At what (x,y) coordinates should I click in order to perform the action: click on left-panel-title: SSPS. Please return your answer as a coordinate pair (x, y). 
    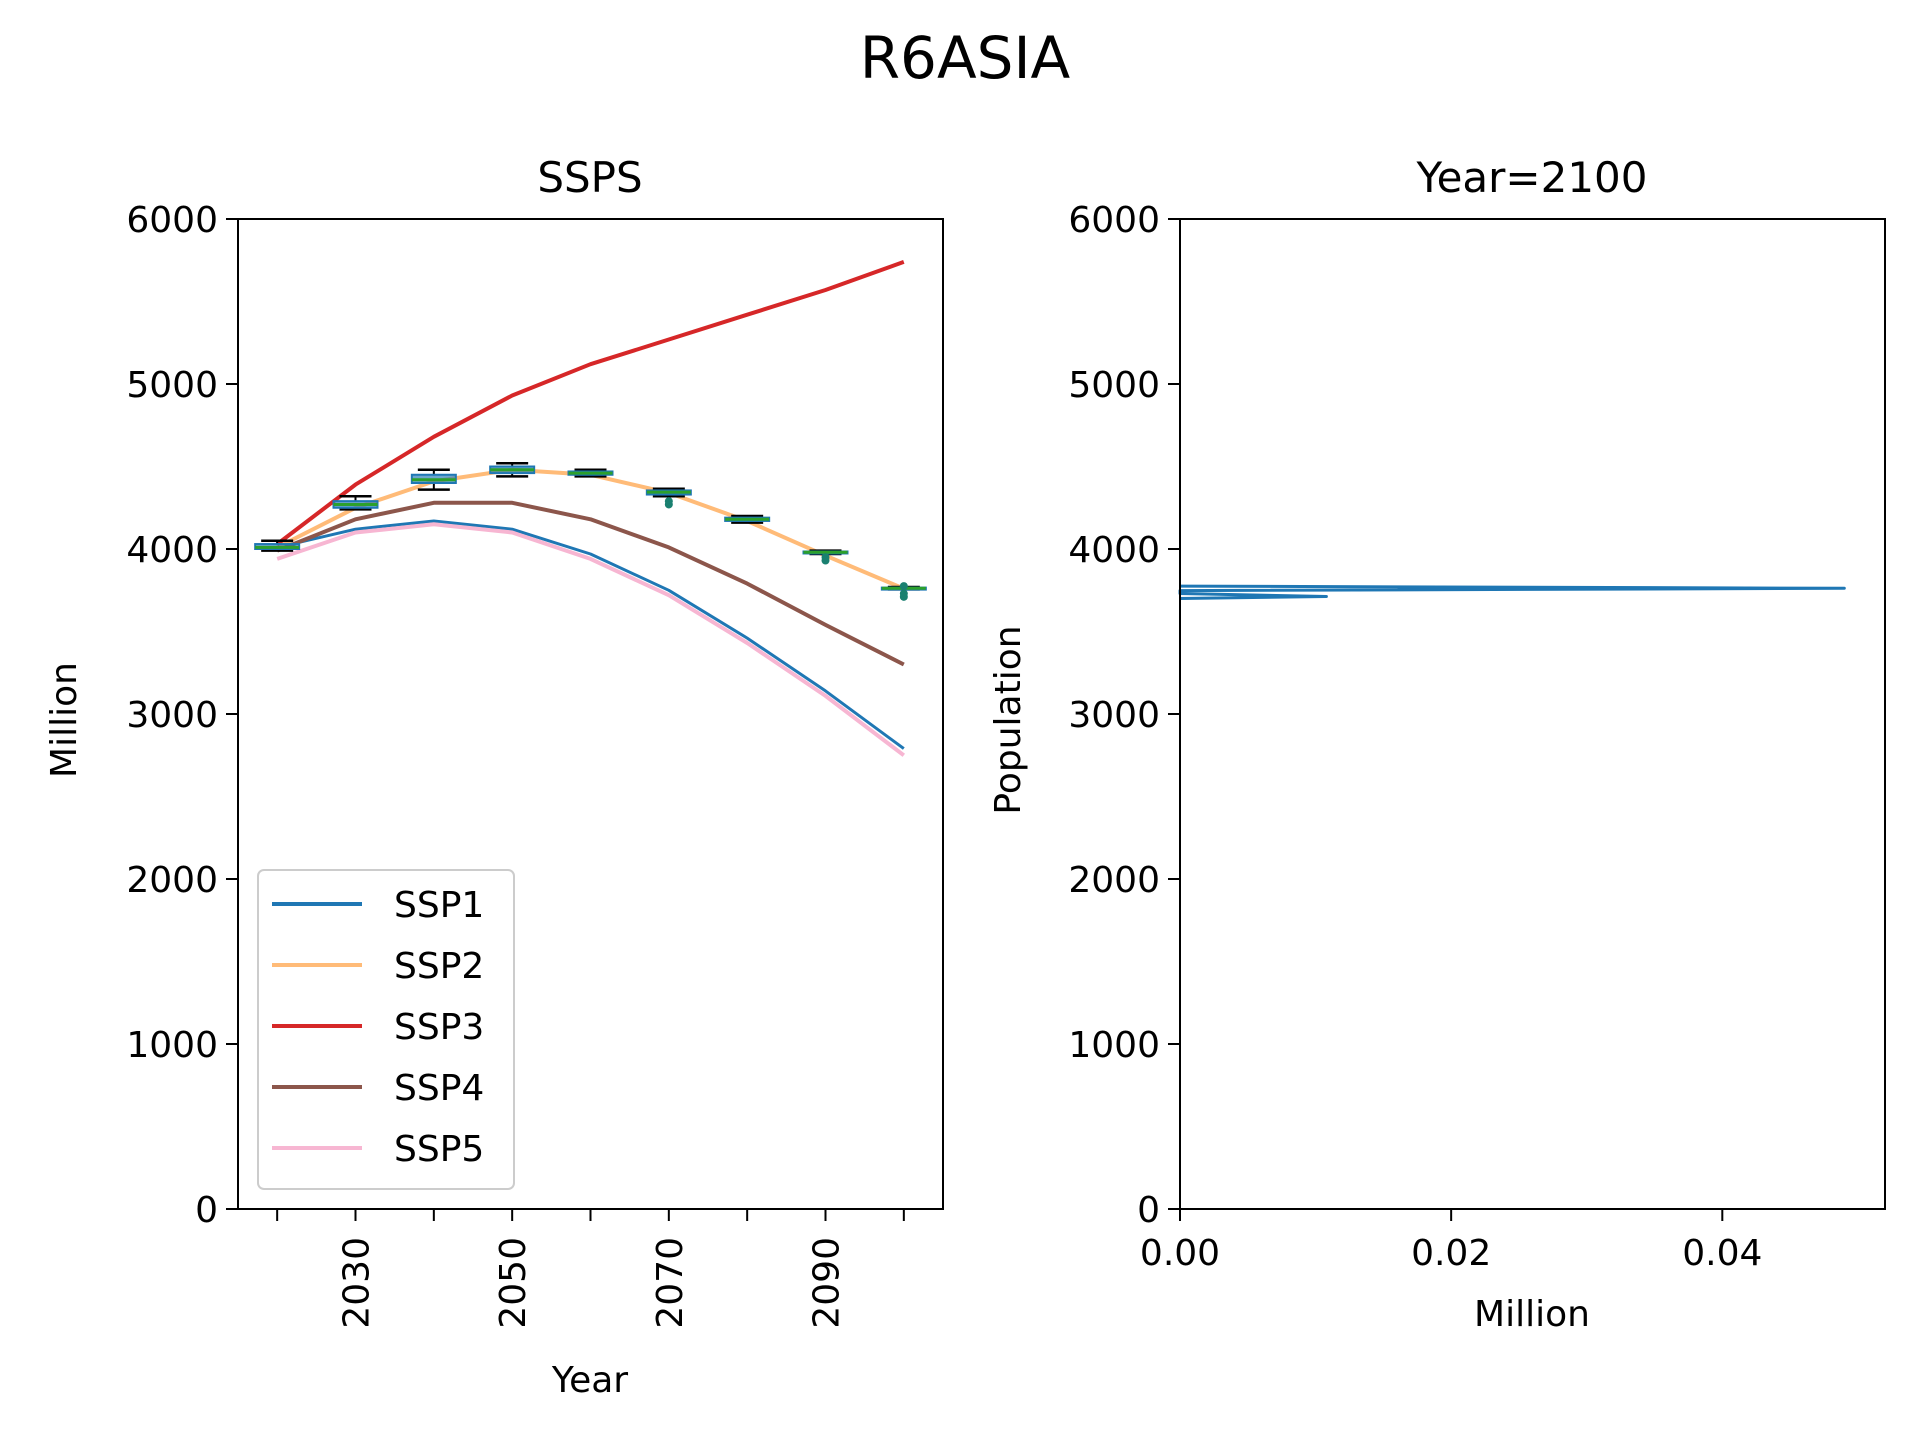
    Looking at the image, I should click on (589, 177).